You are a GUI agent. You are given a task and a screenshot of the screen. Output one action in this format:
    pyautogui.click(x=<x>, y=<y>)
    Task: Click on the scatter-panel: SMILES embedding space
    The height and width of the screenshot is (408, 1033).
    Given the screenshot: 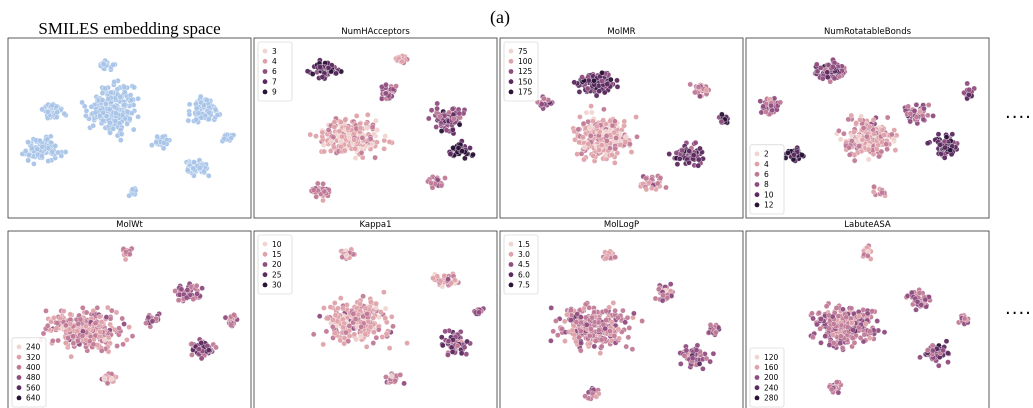 What is the action you would take?
    pyautogui.click(x=129, y=119)
    